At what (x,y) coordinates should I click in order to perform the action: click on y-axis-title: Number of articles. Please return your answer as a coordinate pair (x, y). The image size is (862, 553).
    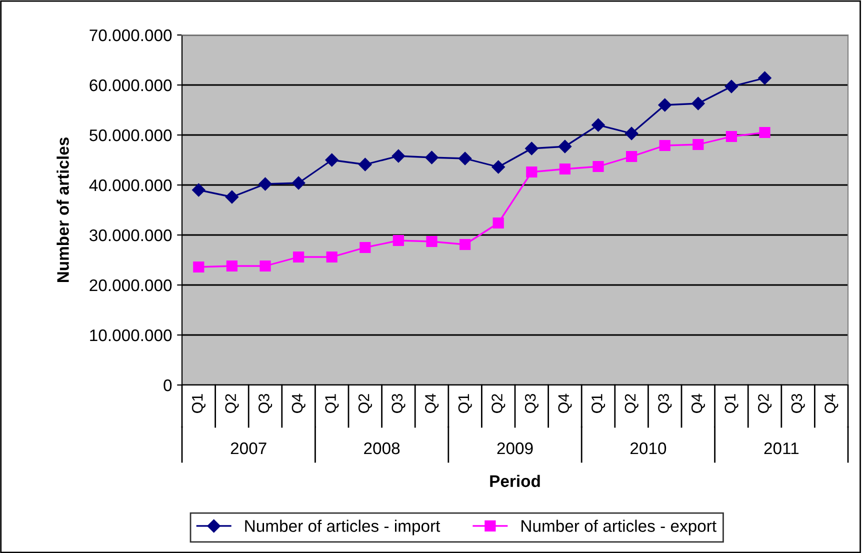
    Looking at the image, I should click on (62, 210).